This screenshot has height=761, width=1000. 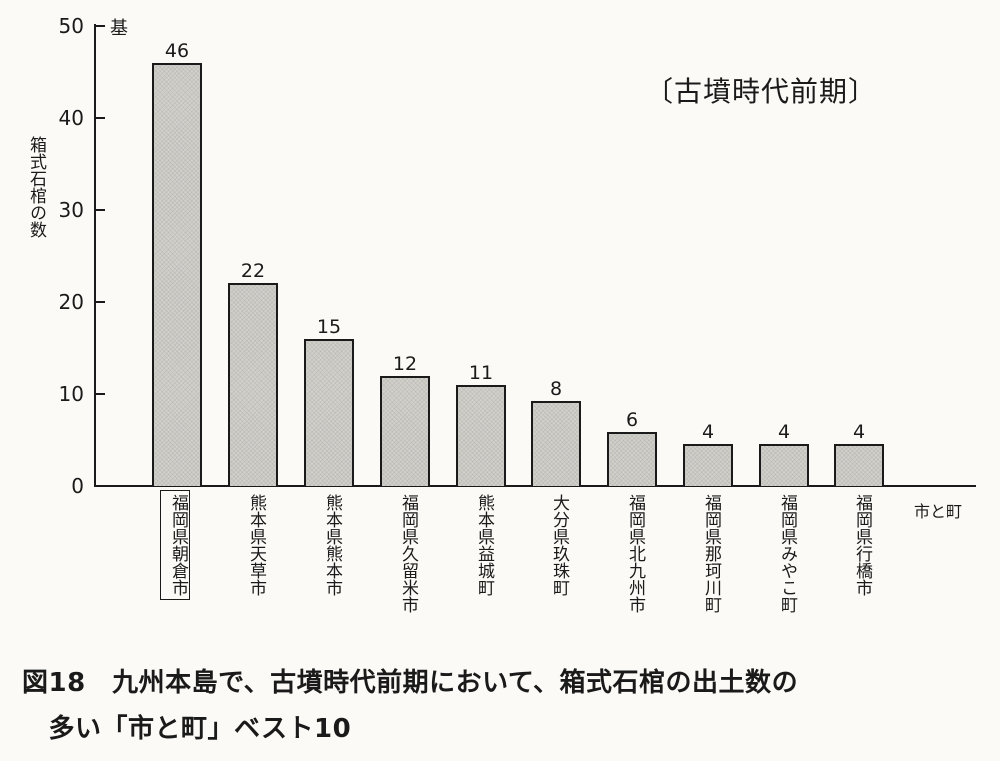 I want to click on y-tick-label: 10, so click(x=71, y=394).